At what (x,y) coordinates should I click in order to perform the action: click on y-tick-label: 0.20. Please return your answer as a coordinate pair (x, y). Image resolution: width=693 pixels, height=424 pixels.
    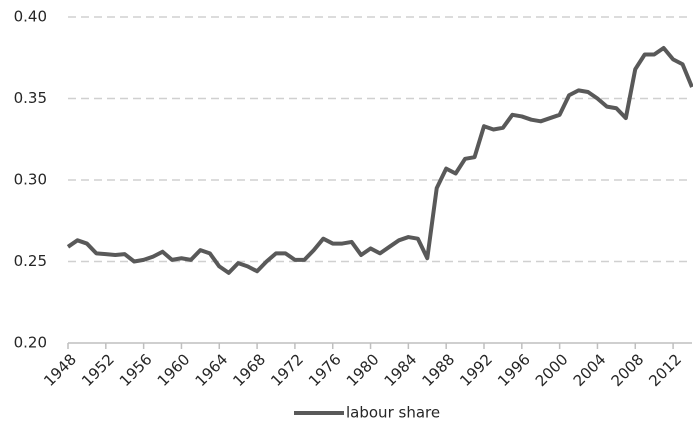
    Looking at the image, I should click on (30, 343).